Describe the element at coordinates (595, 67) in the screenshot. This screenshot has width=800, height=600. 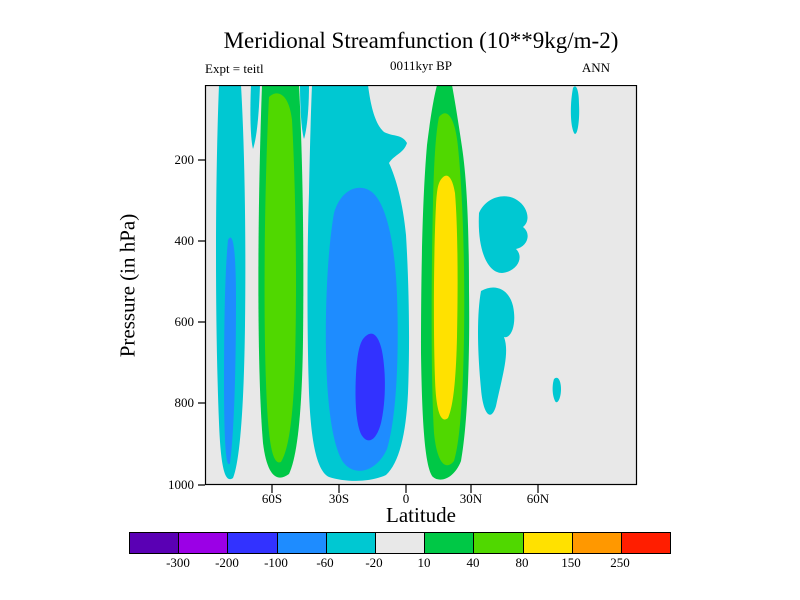
I see `season-label: ANN` at that location.